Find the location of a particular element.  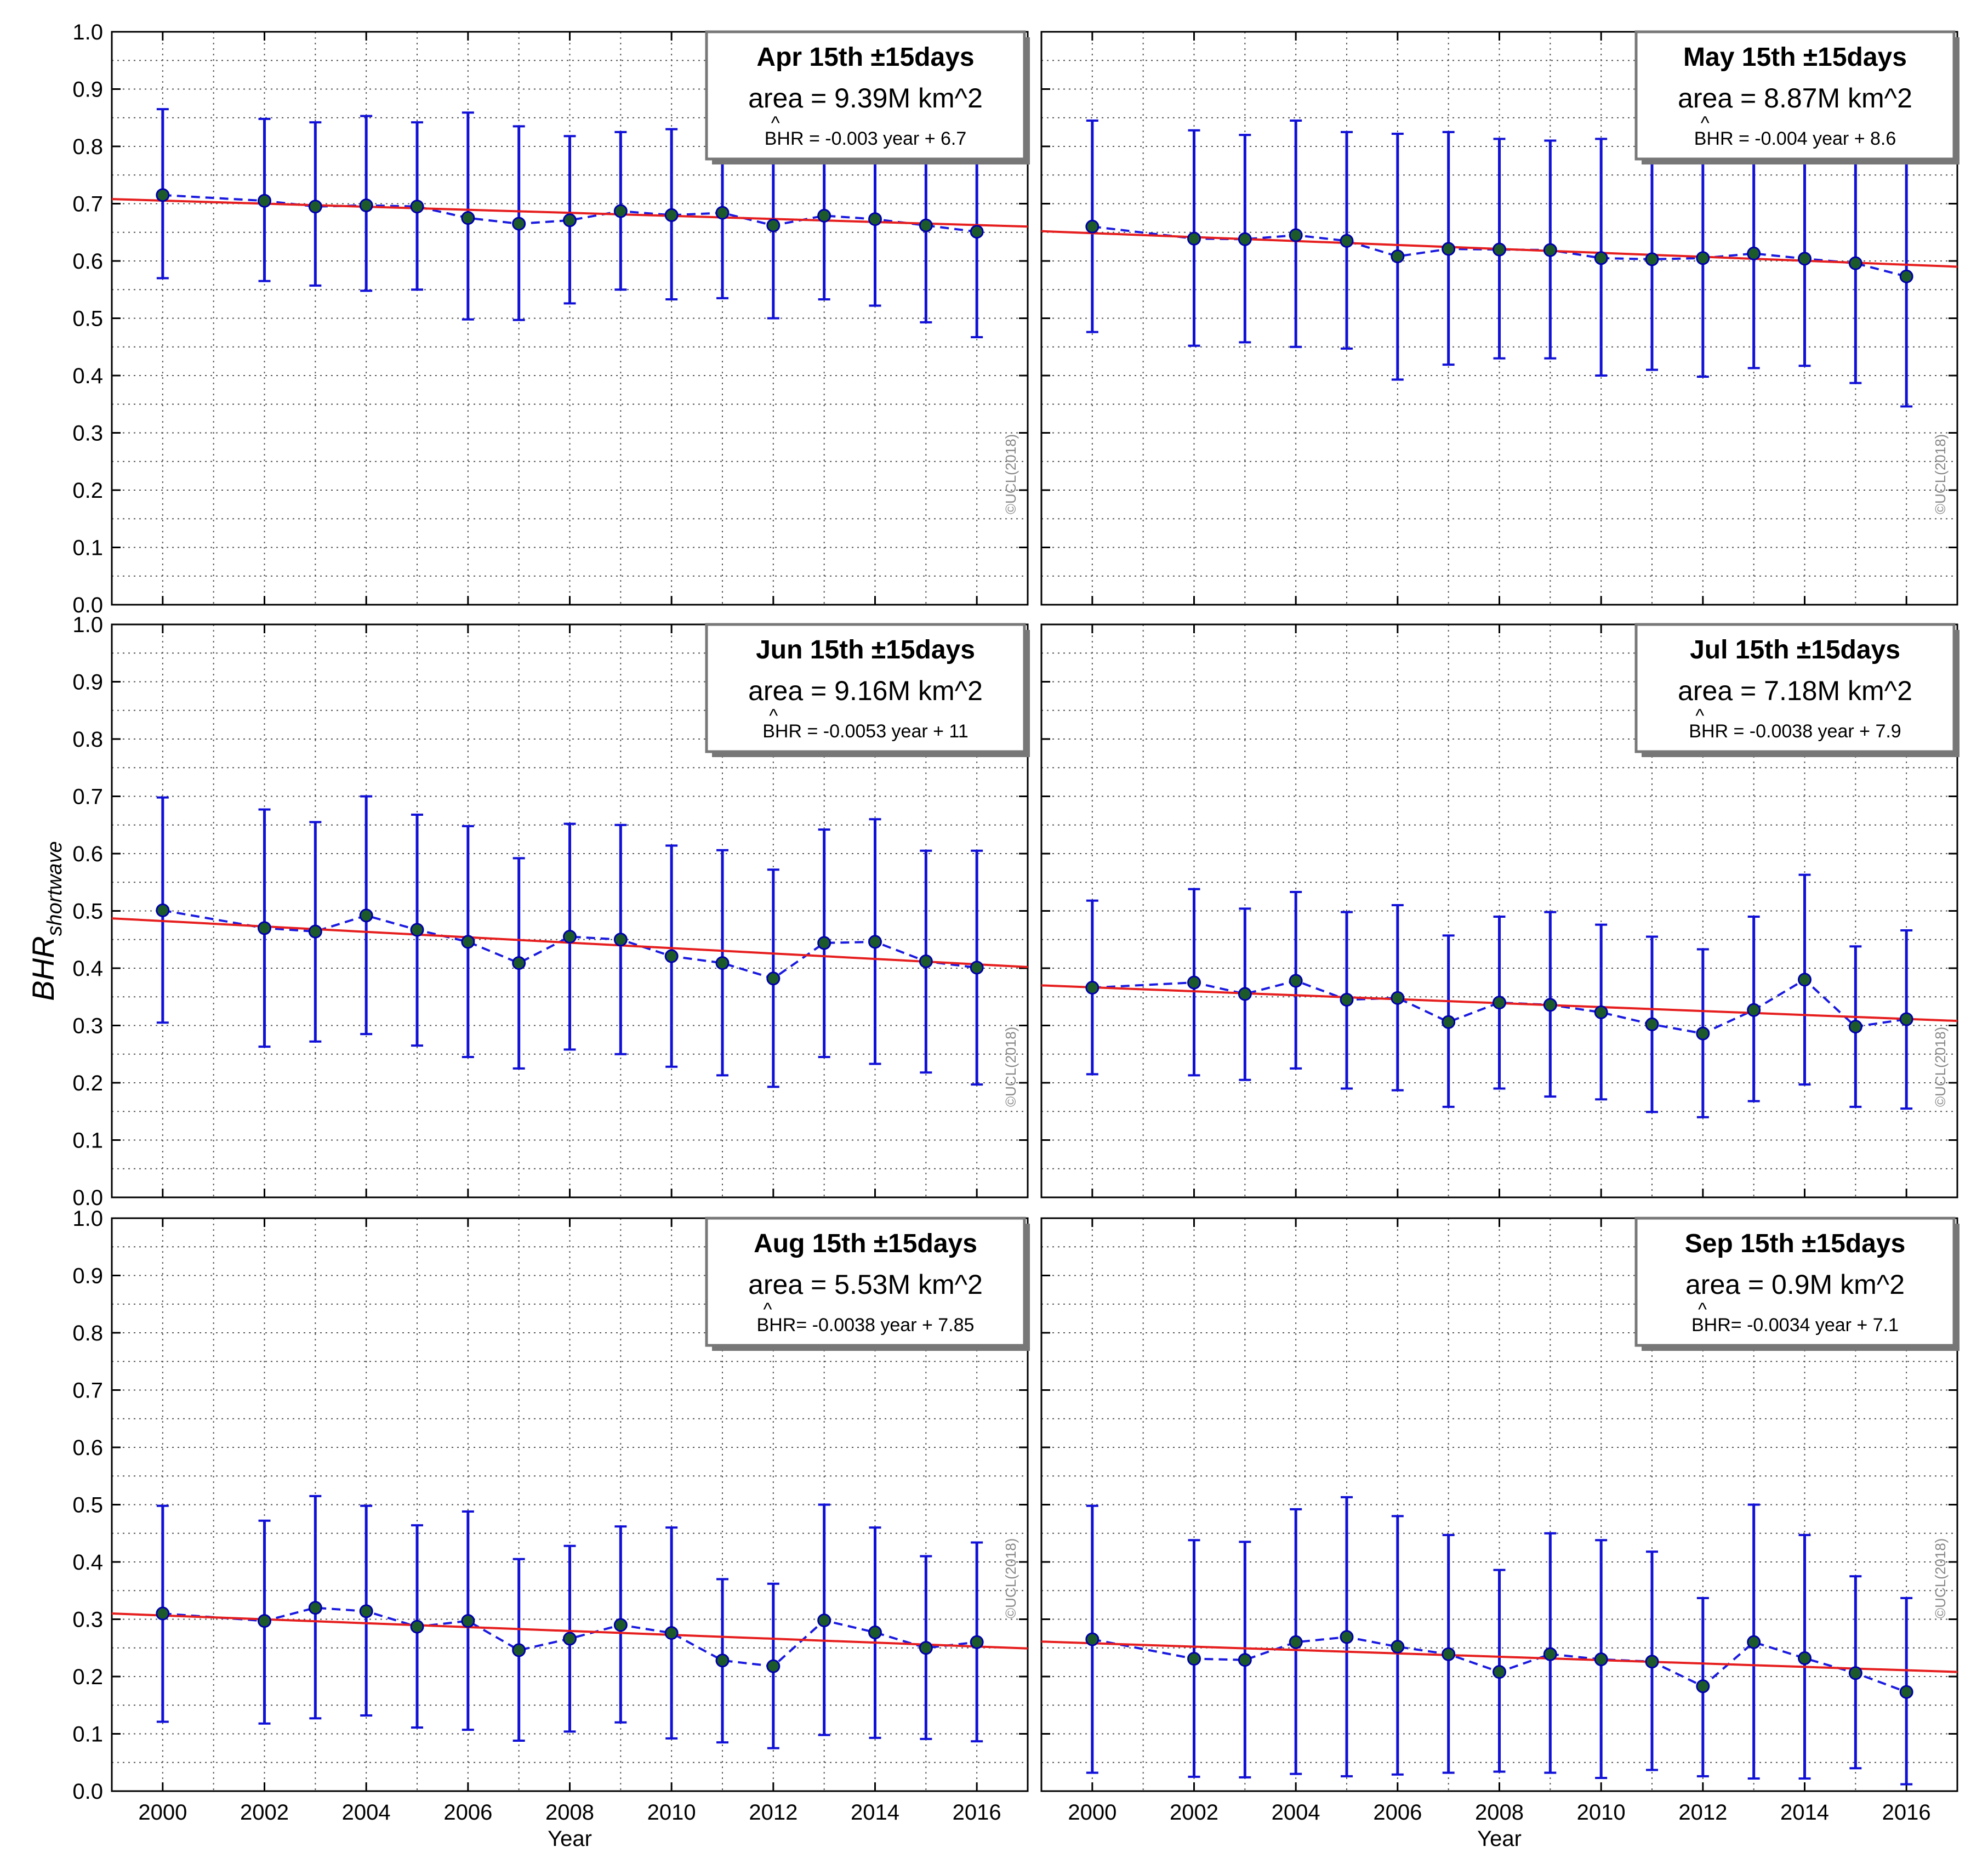

x-tick-label: 2002 is located at coordinates (1194, 1813).